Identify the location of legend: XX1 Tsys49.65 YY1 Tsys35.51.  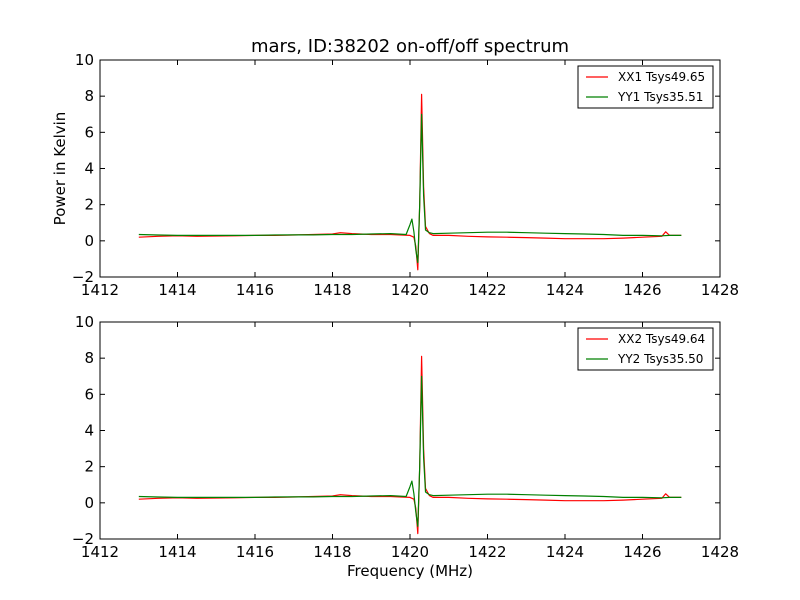
(645, 87).